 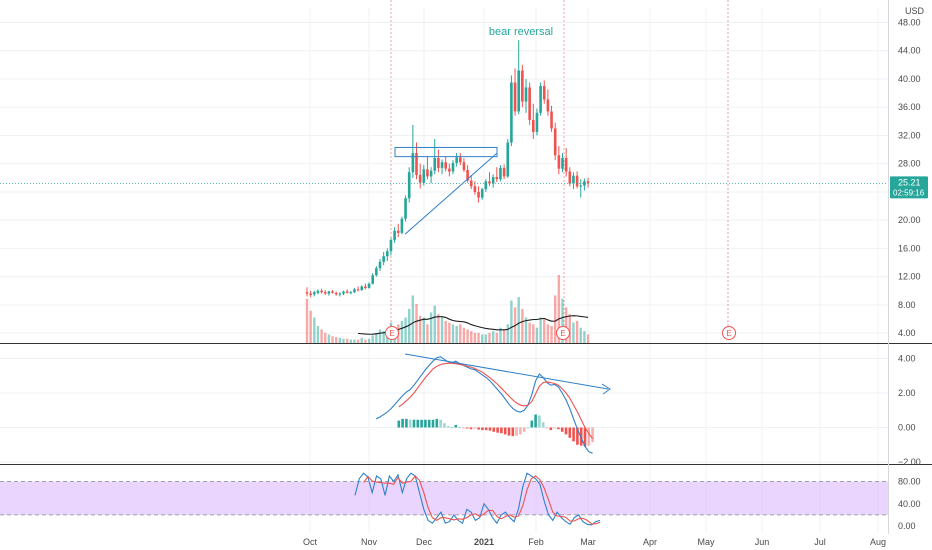 I want to click on stoch-tick-label: 0.00, so click(x=907, y=526).